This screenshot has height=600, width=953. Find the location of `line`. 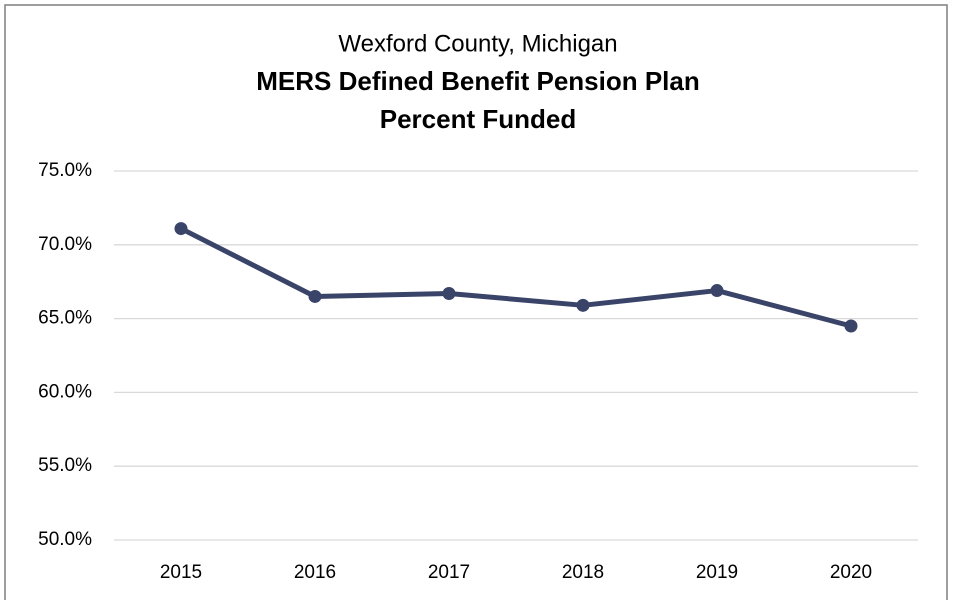

line is located at coordinates (515, 277).